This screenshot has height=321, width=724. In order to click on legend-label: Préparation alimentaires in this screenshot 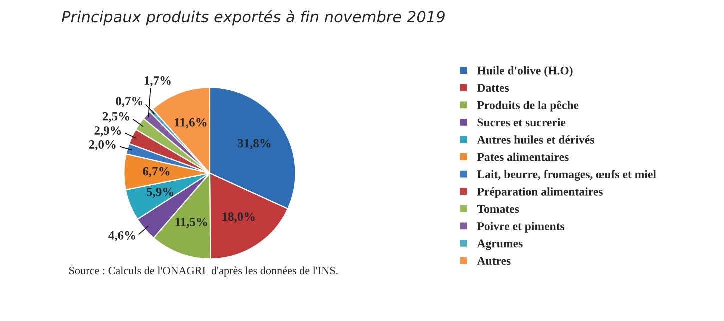, I will do `click(540, 193)`.